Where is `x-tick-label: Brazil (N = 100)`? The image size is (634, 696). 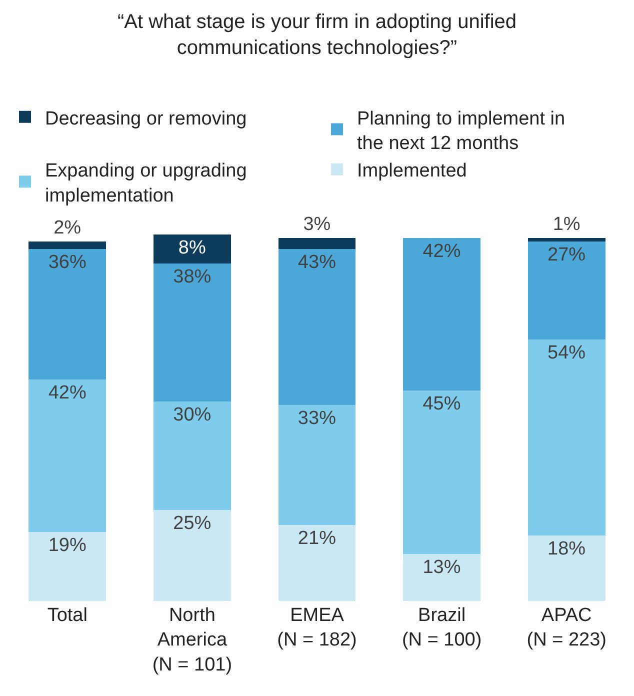 x-tick-label: Brazil (N = 100) is located at coordinates (442, 628).